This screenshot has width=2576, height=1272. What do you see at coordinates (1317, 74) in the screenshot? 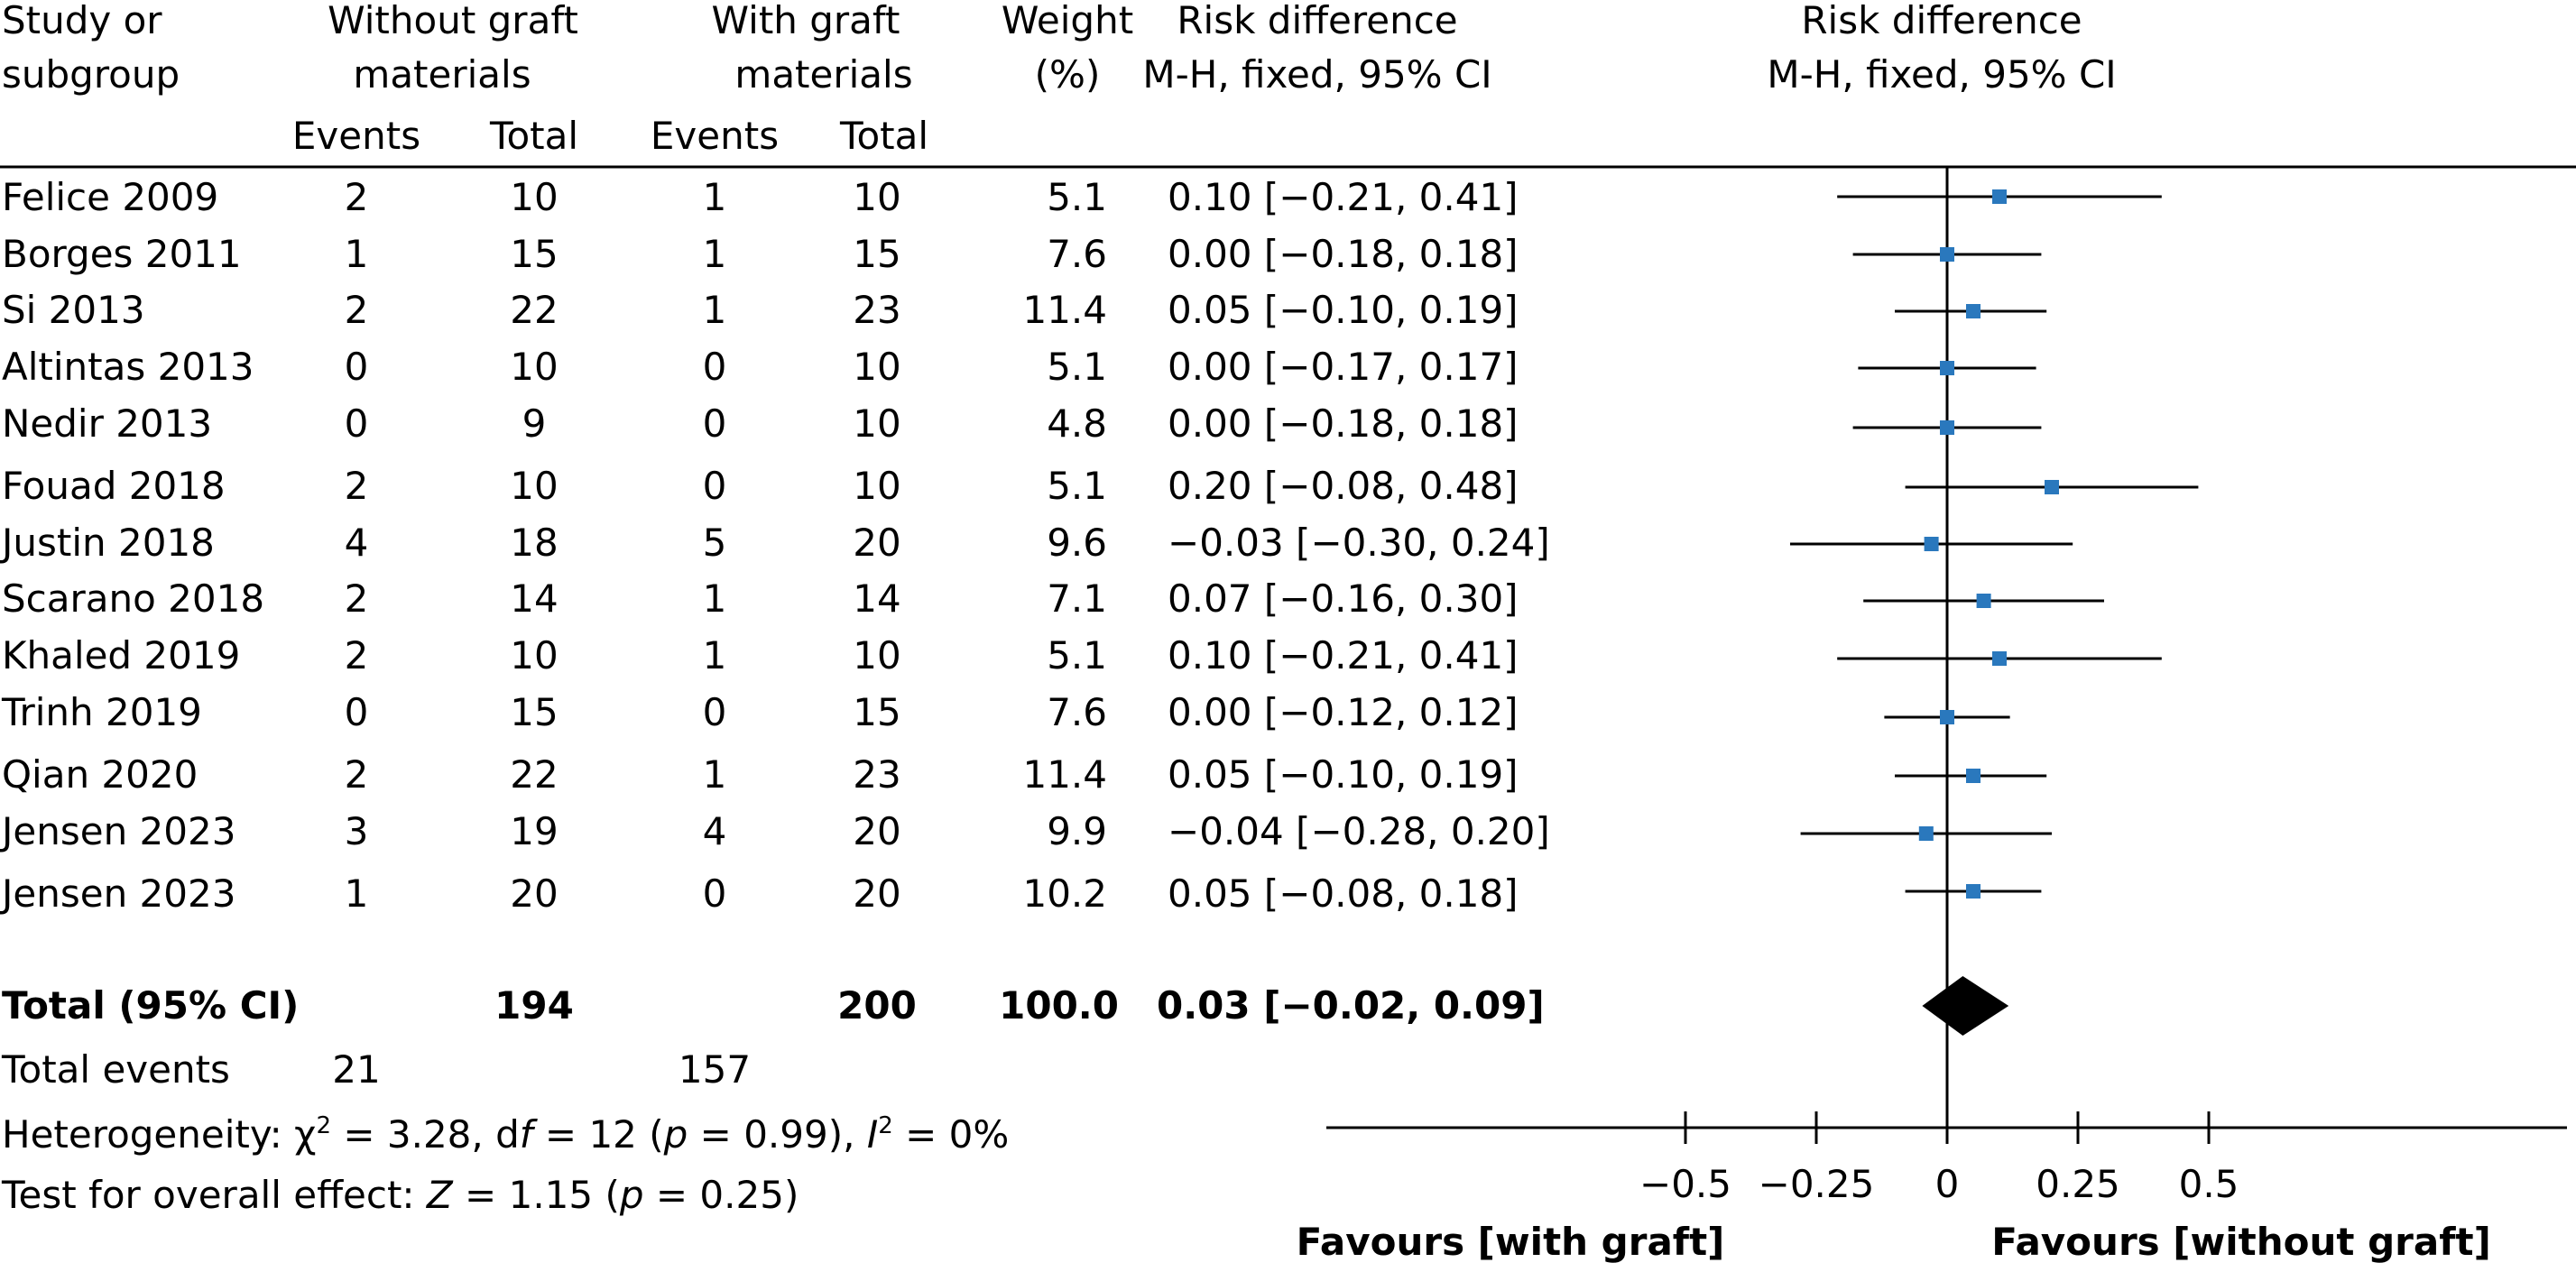
I see `header-rd-col-line2: M-H, fixed, 95% CI` at bounding box center [1317, 74].